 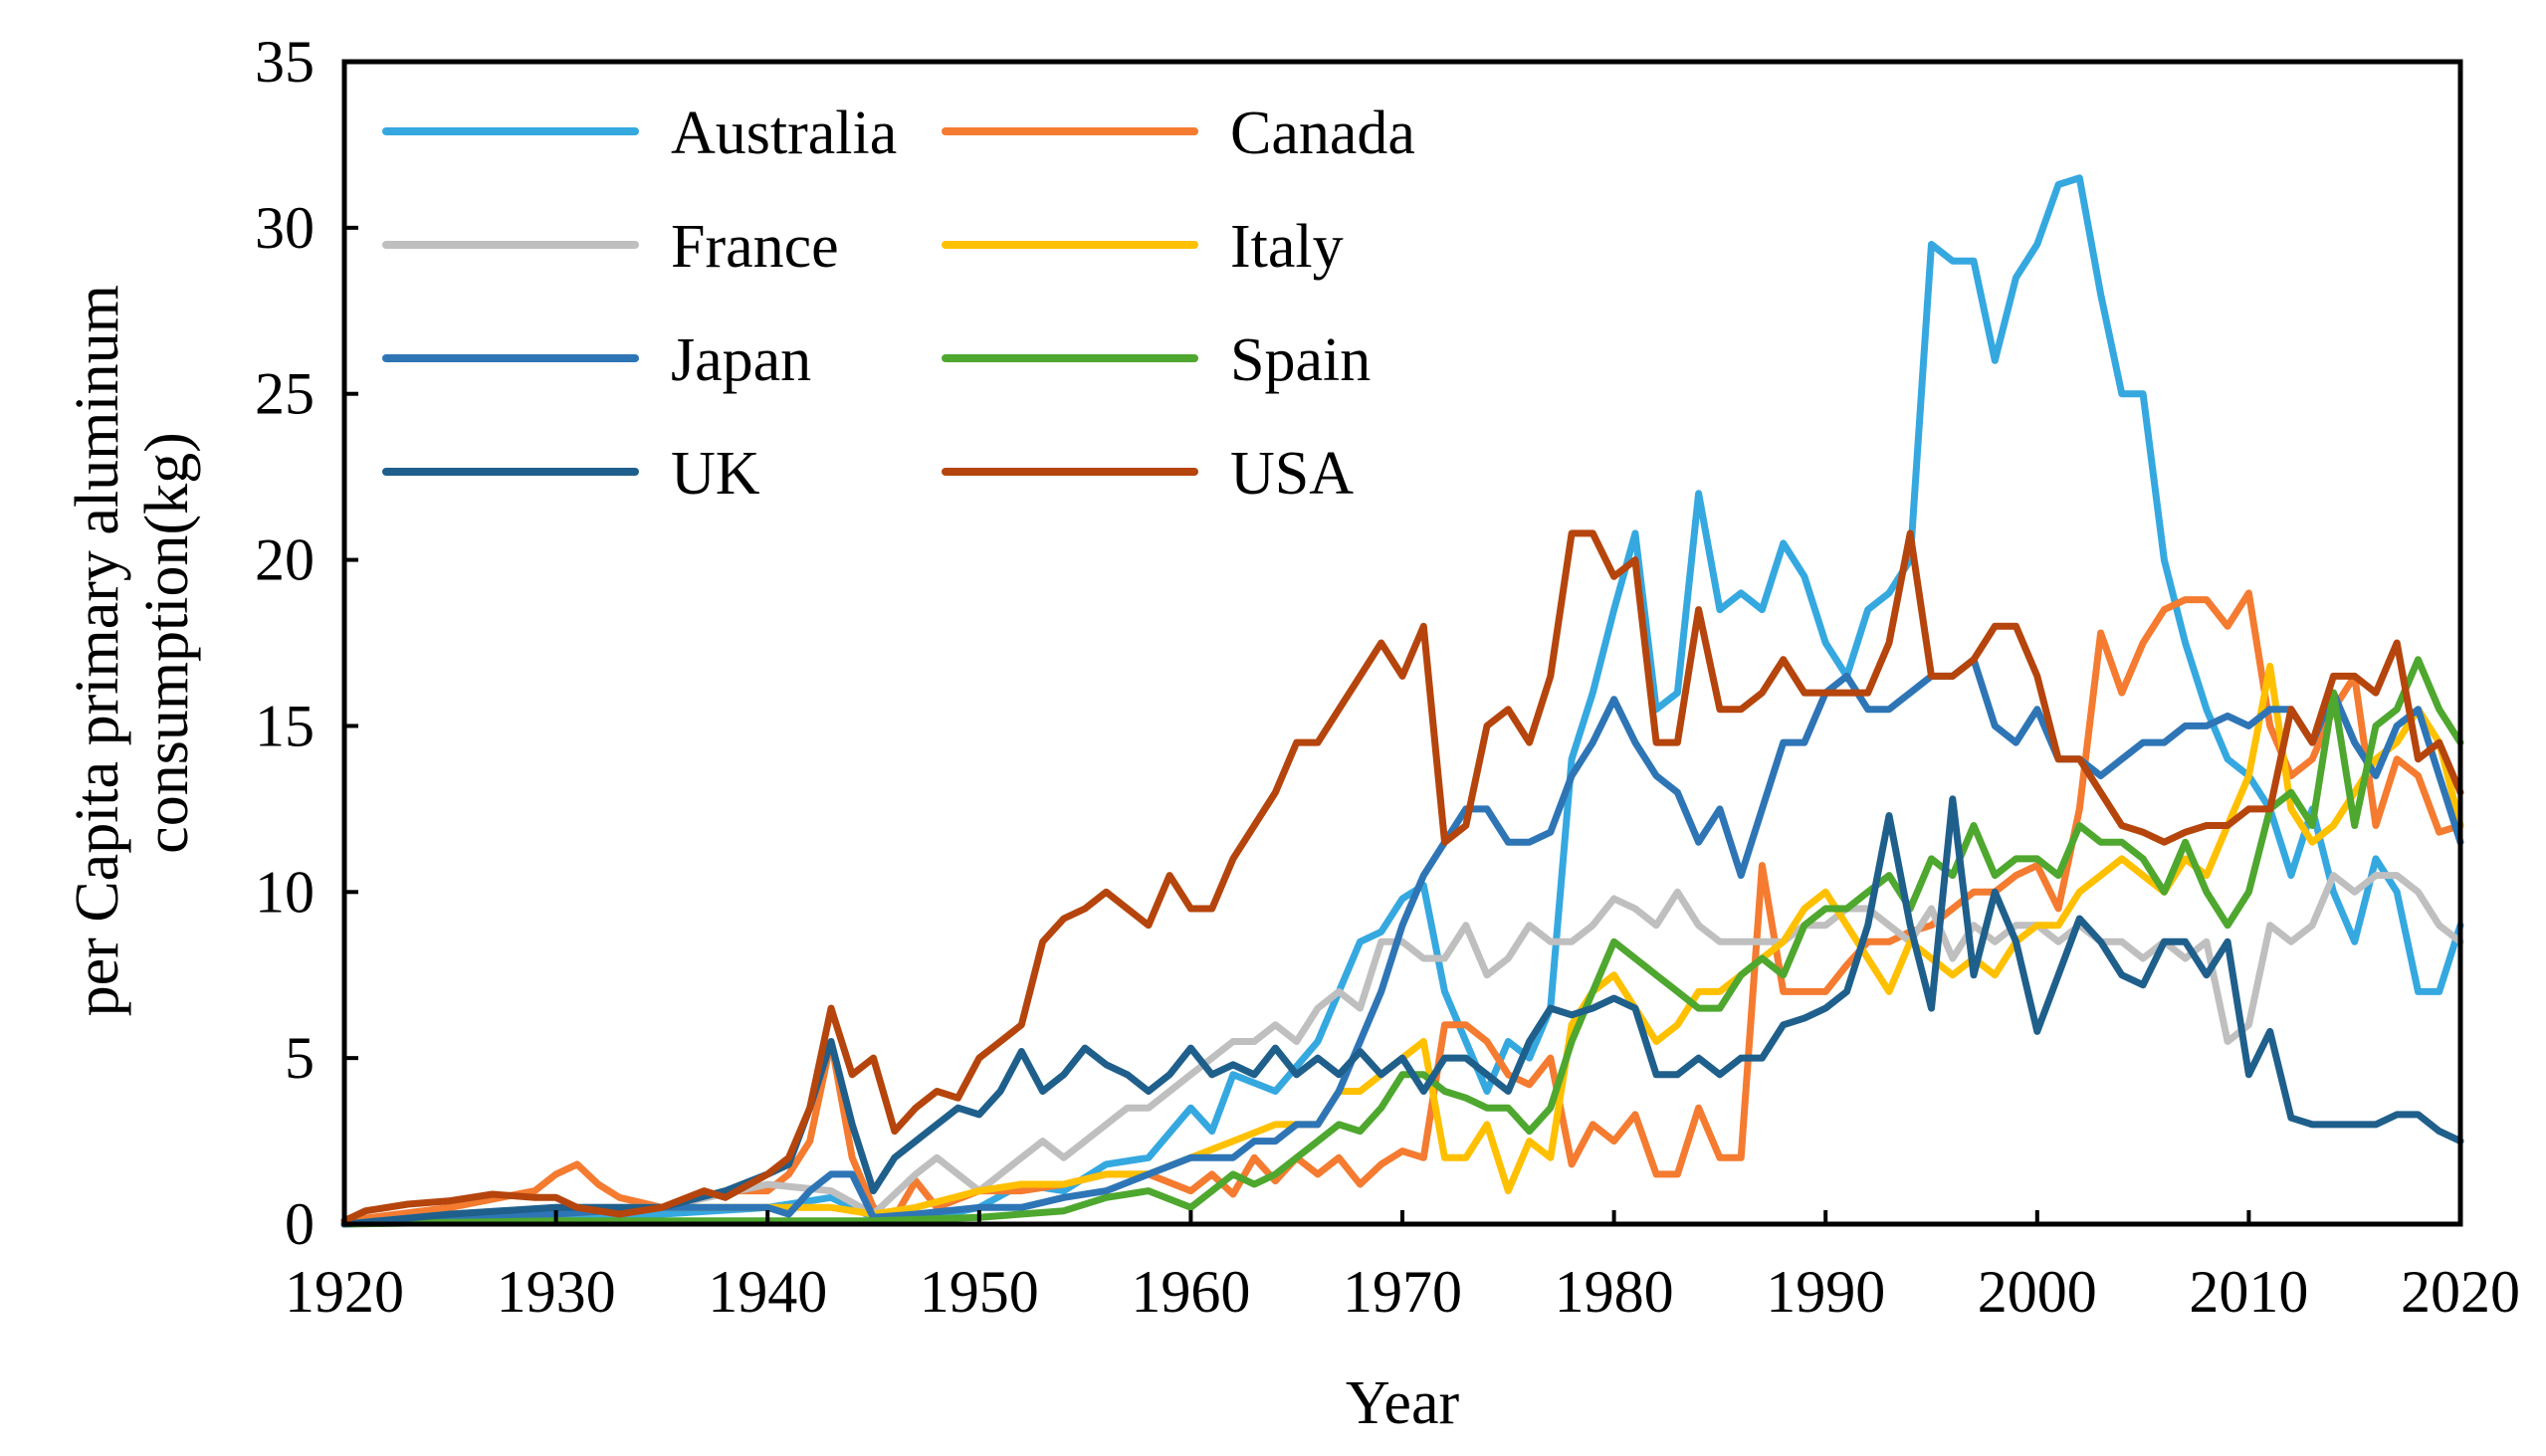 What do you see at coordinates (97, 650) in the screenshot?
I see `y-axis-title-line-1: per Capita primary aluminum` at bounding box center [97, 650].